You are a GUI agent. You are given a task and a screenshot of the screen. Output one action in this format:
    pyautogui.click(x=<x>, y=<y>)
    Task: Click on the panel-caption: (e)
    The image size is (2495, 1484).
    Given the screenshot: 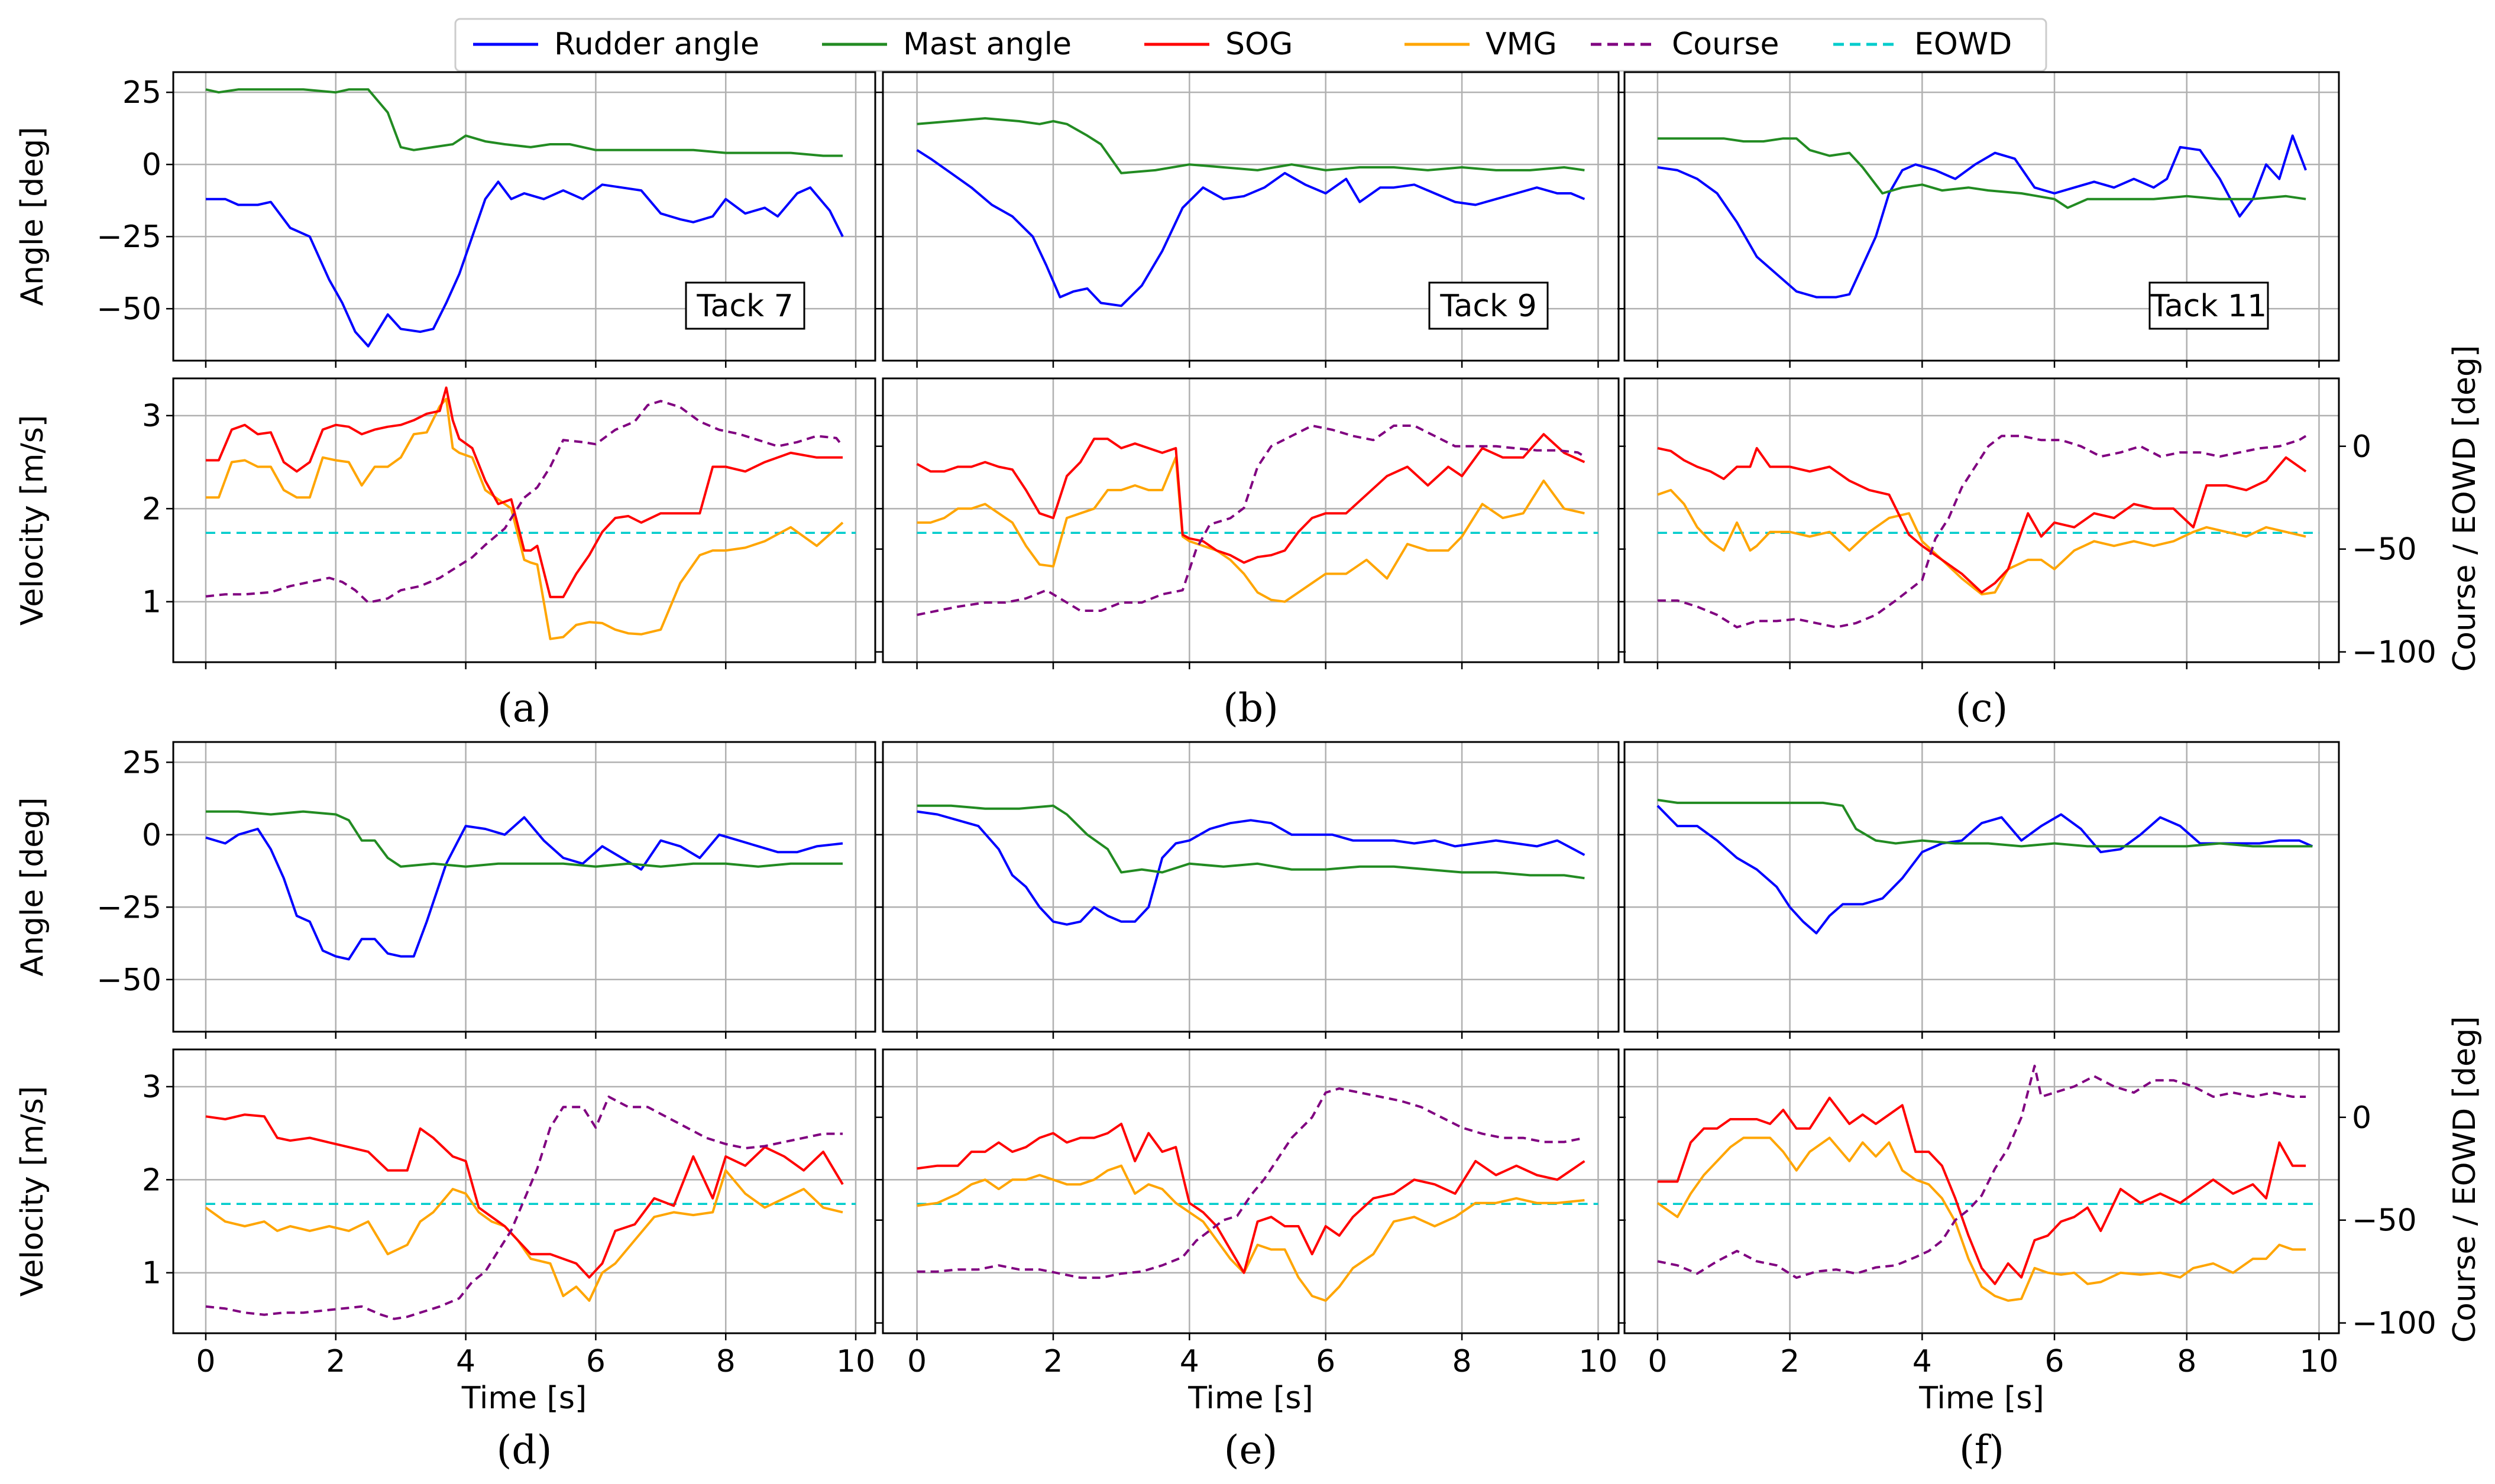 What is the action you would take?
    pyautogui.click(x=1251, y=1450)
    